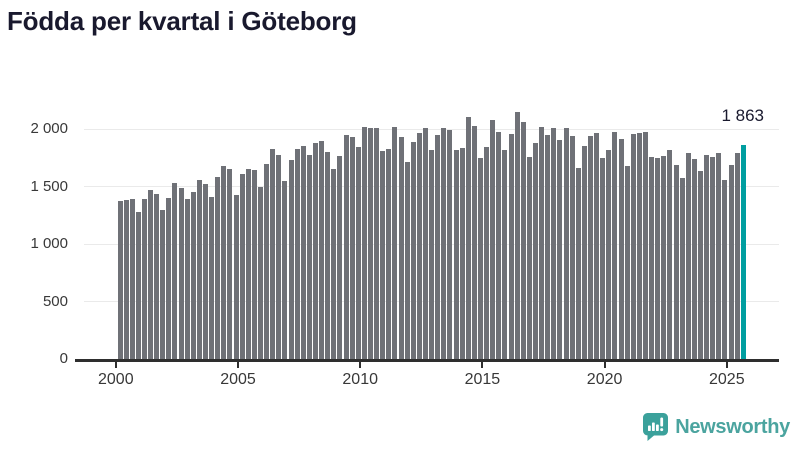 This screenshot has height=450, width=800. What do you see at coordinates (656, 427) in the screenshot?
I see `bar-chart-speech-bubble-icon` at bounding box center [656, 427].